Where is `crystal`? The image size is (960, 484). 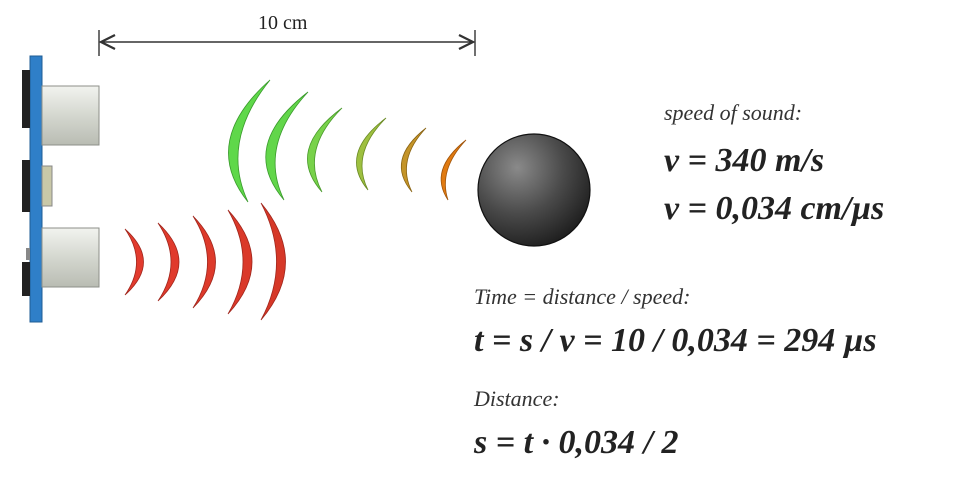
crystal is located at coordinates (47, 186).